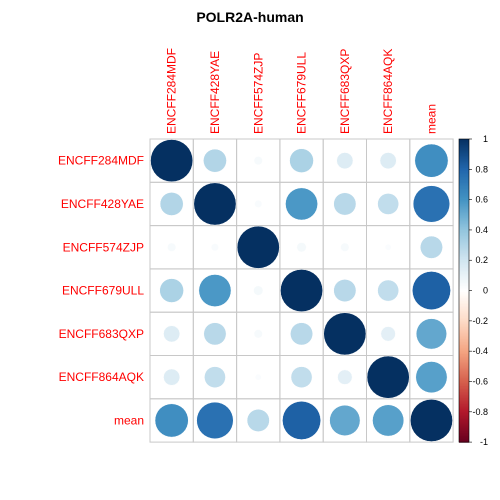  I want to click on colorbar-tick-label: -0.2, so click(480, 321).